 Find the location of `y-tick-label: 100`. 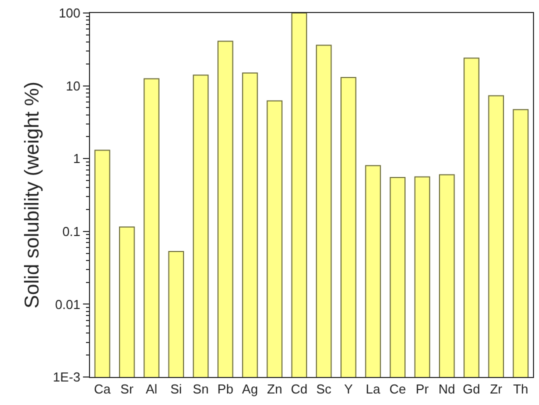

y-tick-label: 100 is located at coordinates (69, 13).